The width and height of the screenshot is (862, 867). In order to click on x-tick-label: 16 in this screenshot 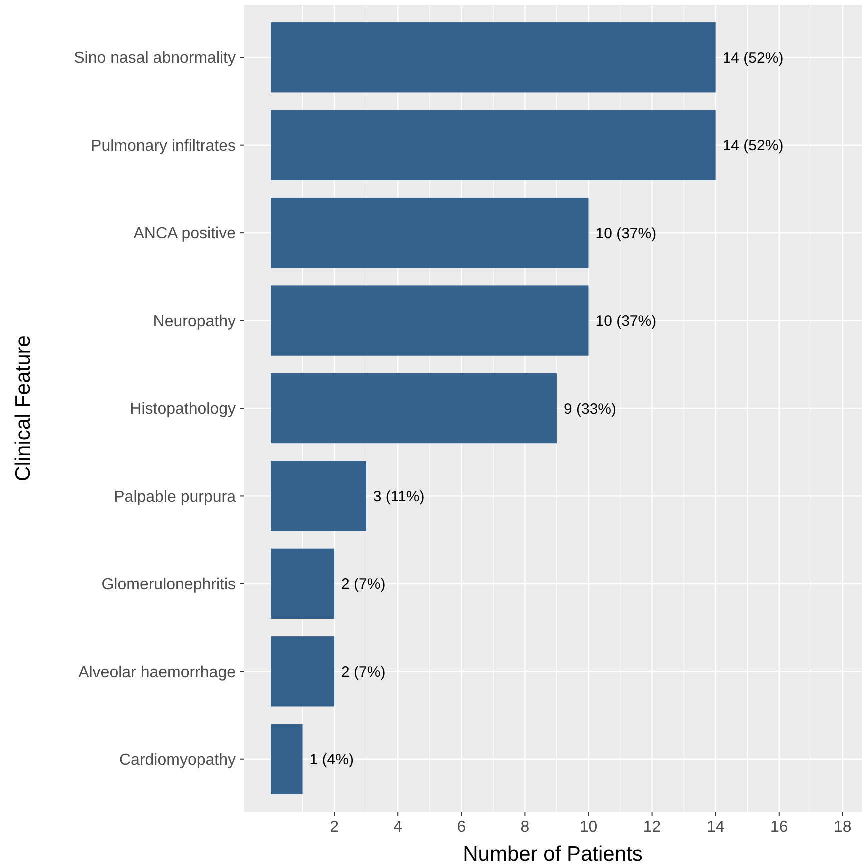, I will do `click(779, 827)`.